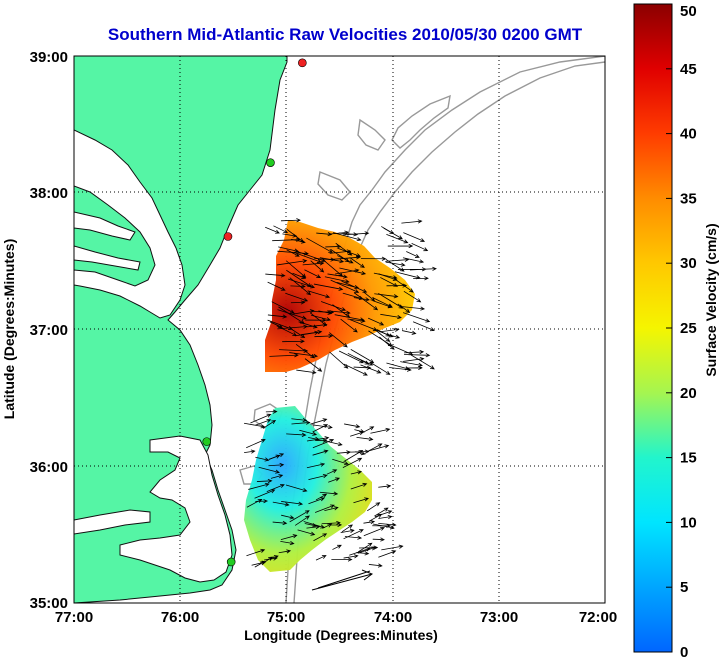  Describe the element at coordinates (688, 458) in the screenshot. I see `colorbar-tick-label: 15` at that location.